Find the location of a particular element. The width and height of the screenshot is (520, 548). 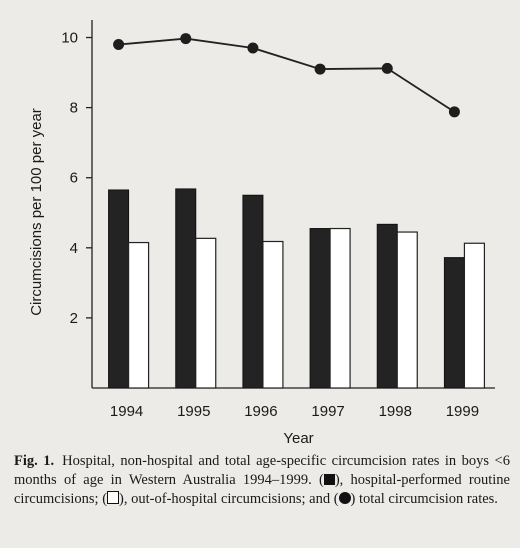

total-rate-line is located at coordinates (286, 75).